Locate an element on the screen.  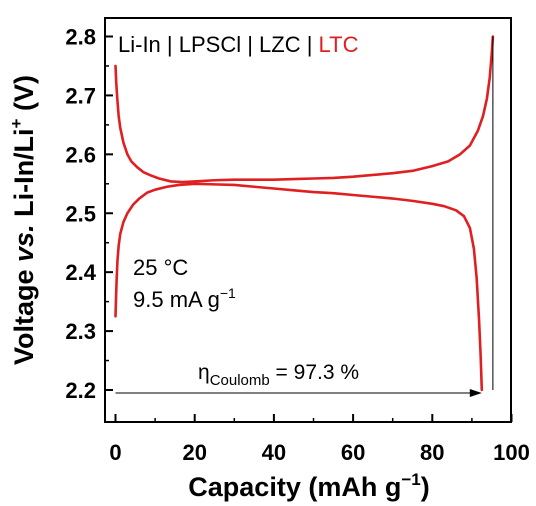
y-tick-label: 2.3 is located at coordinates (80, 331).